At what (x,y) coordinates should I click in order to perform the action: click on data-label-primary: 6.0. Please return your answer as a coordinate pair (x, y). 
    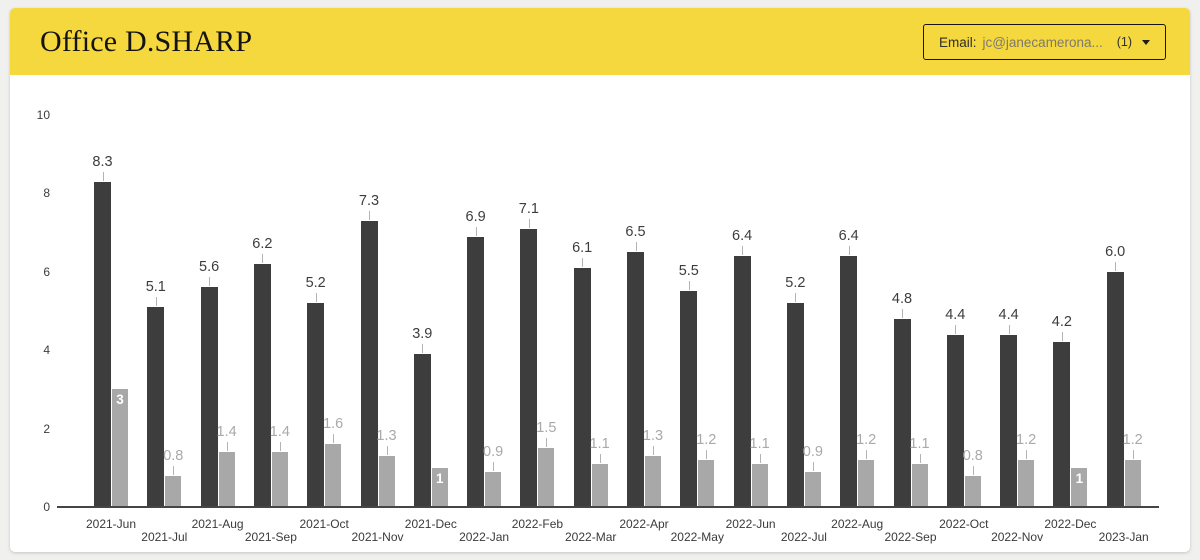
    Looking at the image, I should click on (1115, 251).